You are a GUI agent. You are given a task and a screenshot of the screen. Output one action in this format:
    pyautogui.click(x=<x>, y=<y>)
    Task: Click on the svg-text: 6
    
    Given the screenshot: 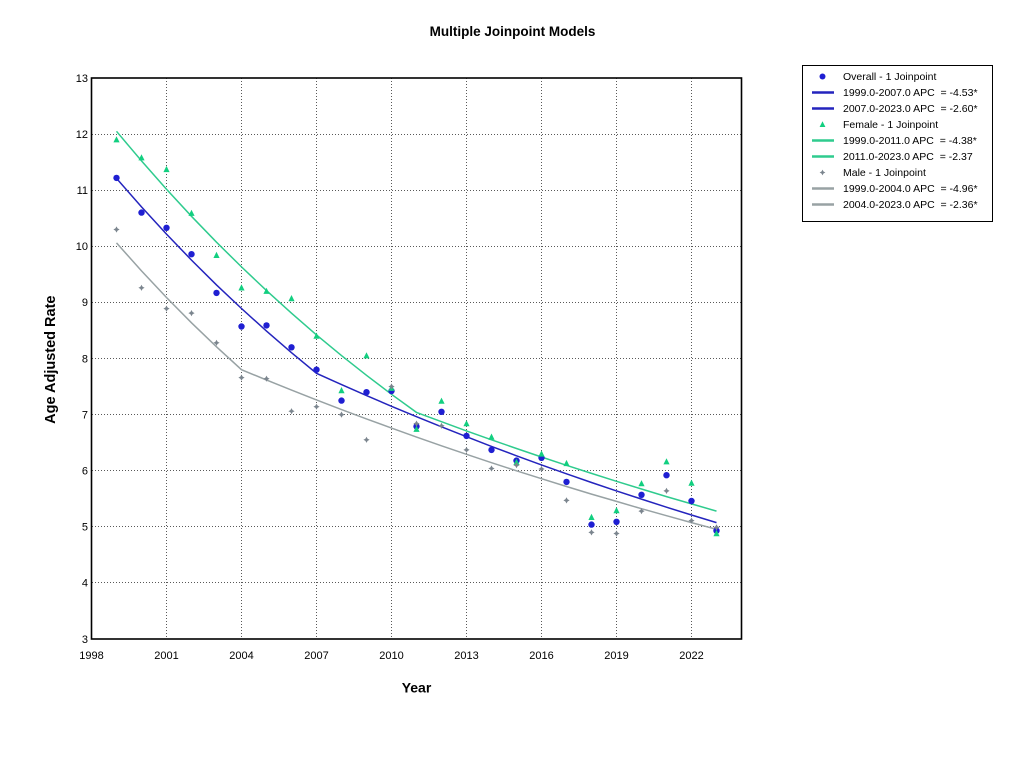 What is the action you would take?
    pyautogui.click(x=85, y=472)
    